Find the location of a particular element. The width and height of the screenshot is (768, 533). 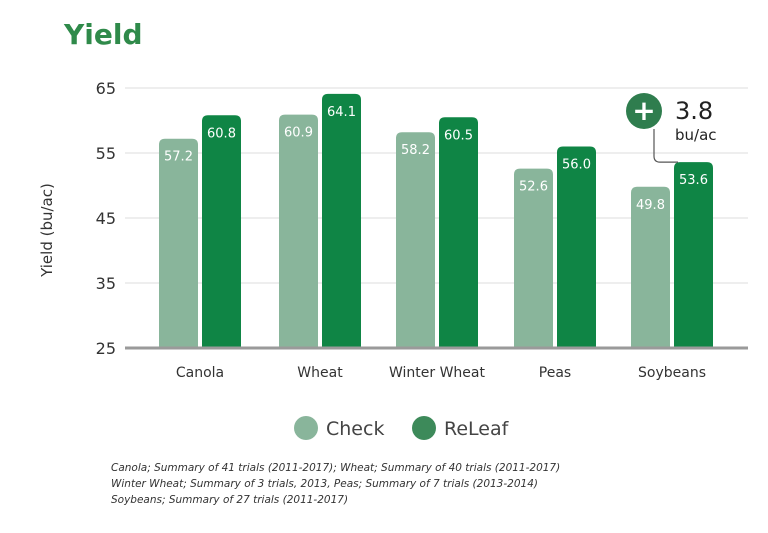

bar-value-label: 64.1 is located at coordinates (341, 112).